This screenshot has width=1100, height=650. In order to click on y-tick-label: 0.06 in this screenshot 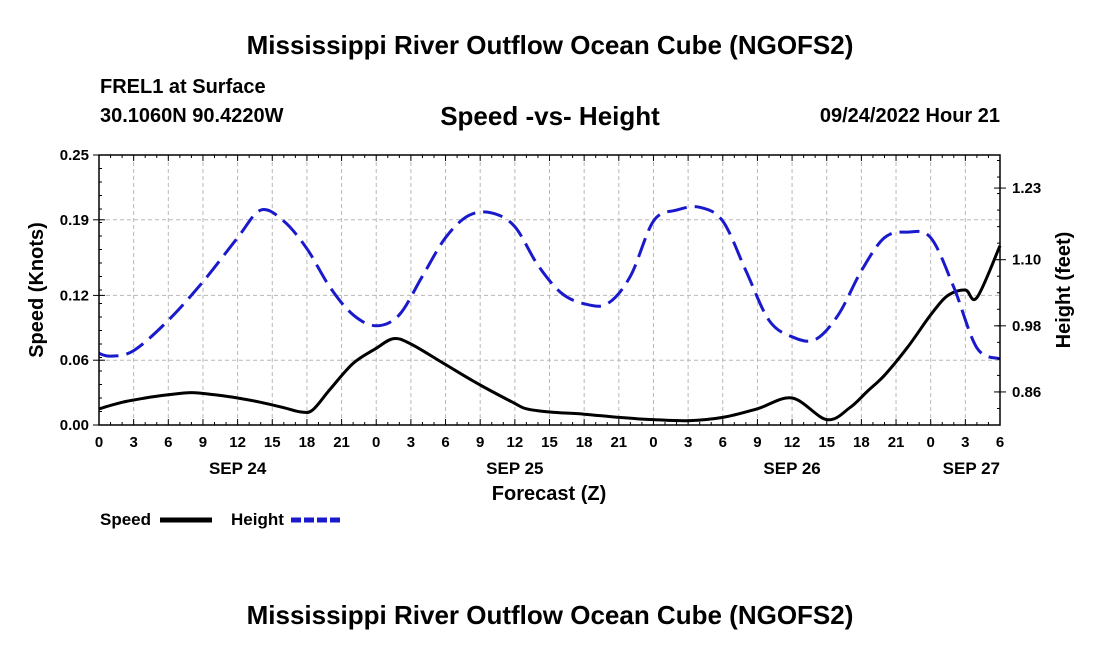, I will do `click(74, 360)`.